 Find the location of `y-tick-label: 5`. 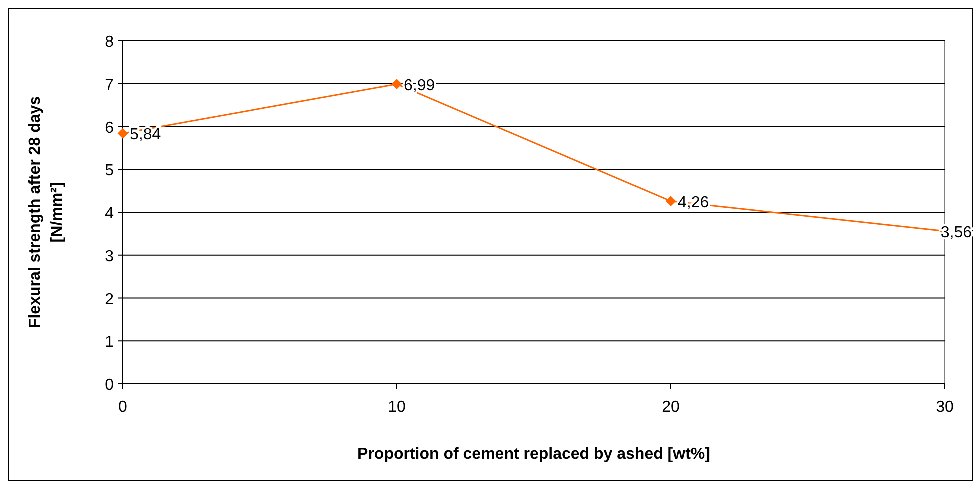

y-tick-label: 5 is located at coordinates (109, 171).